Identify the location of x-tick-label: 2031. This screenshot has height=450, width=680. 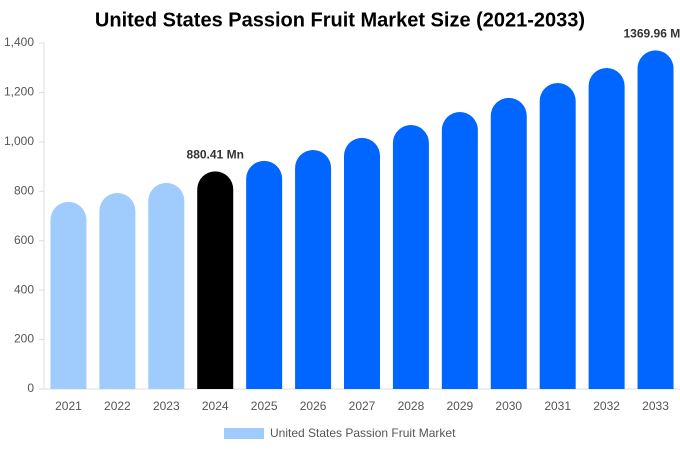
(557, 406).